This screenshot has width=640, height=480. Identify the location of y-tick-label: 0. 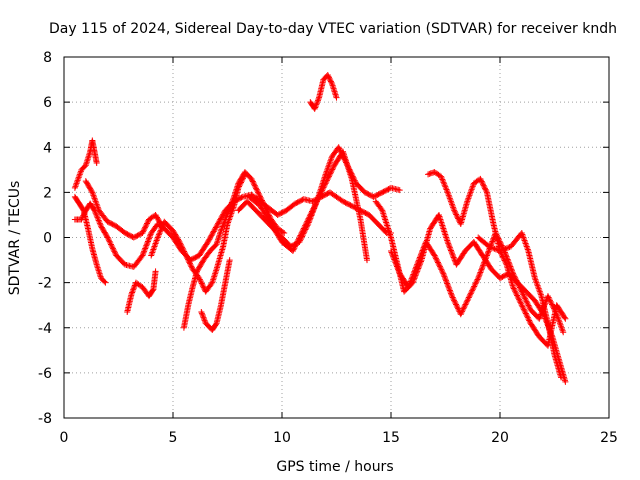
(47, 239).